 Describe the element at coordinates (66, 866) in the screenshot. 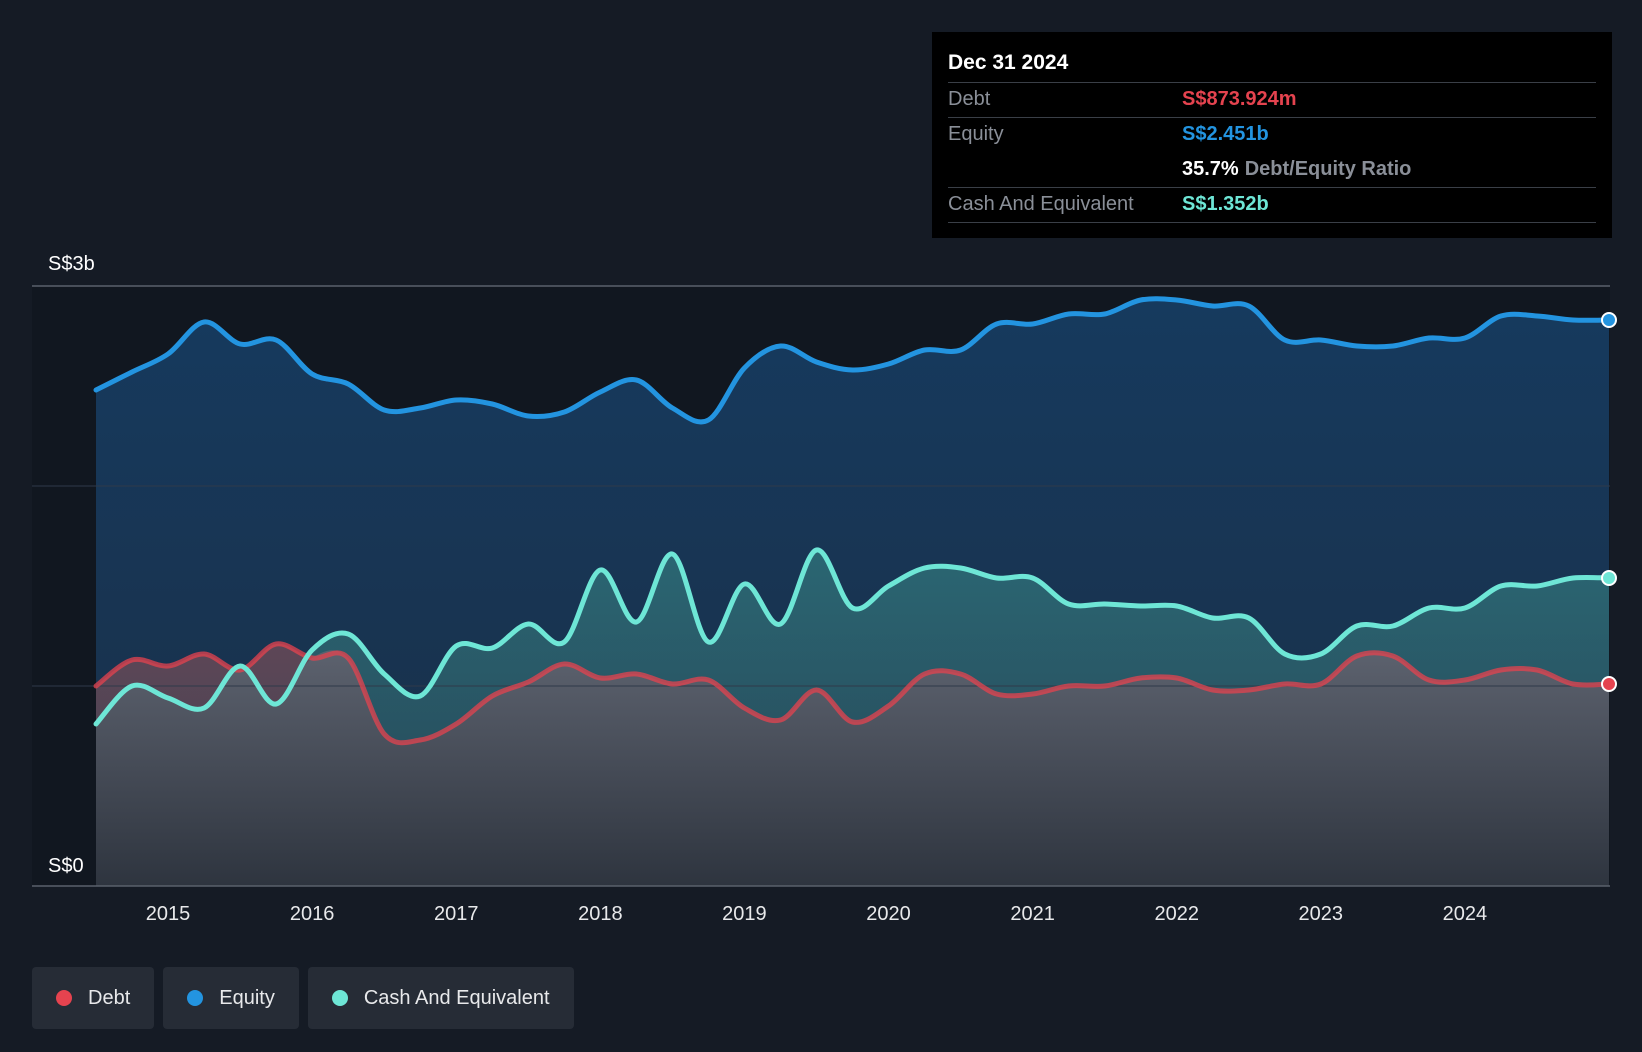

I see `y-tick-label: S$0` at that location.